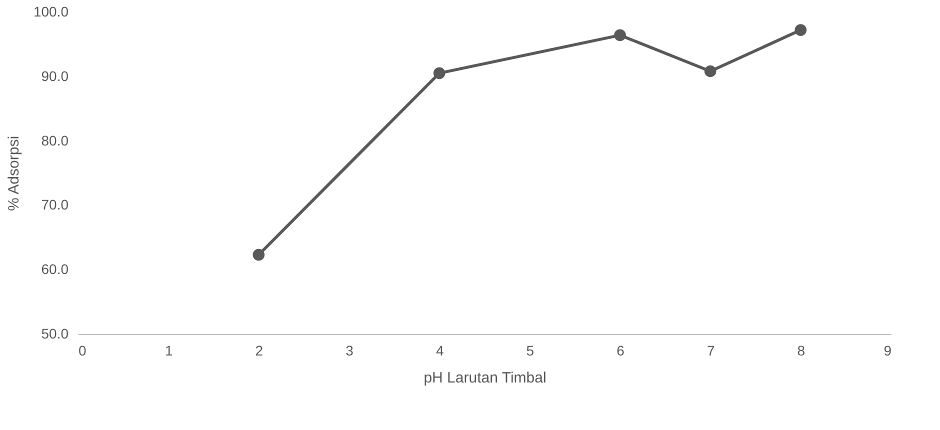  What do you see at coordinates (55, 76) in the screenshot?
I see `y-tick-label: 90.0` at bounding box center [55, 76].